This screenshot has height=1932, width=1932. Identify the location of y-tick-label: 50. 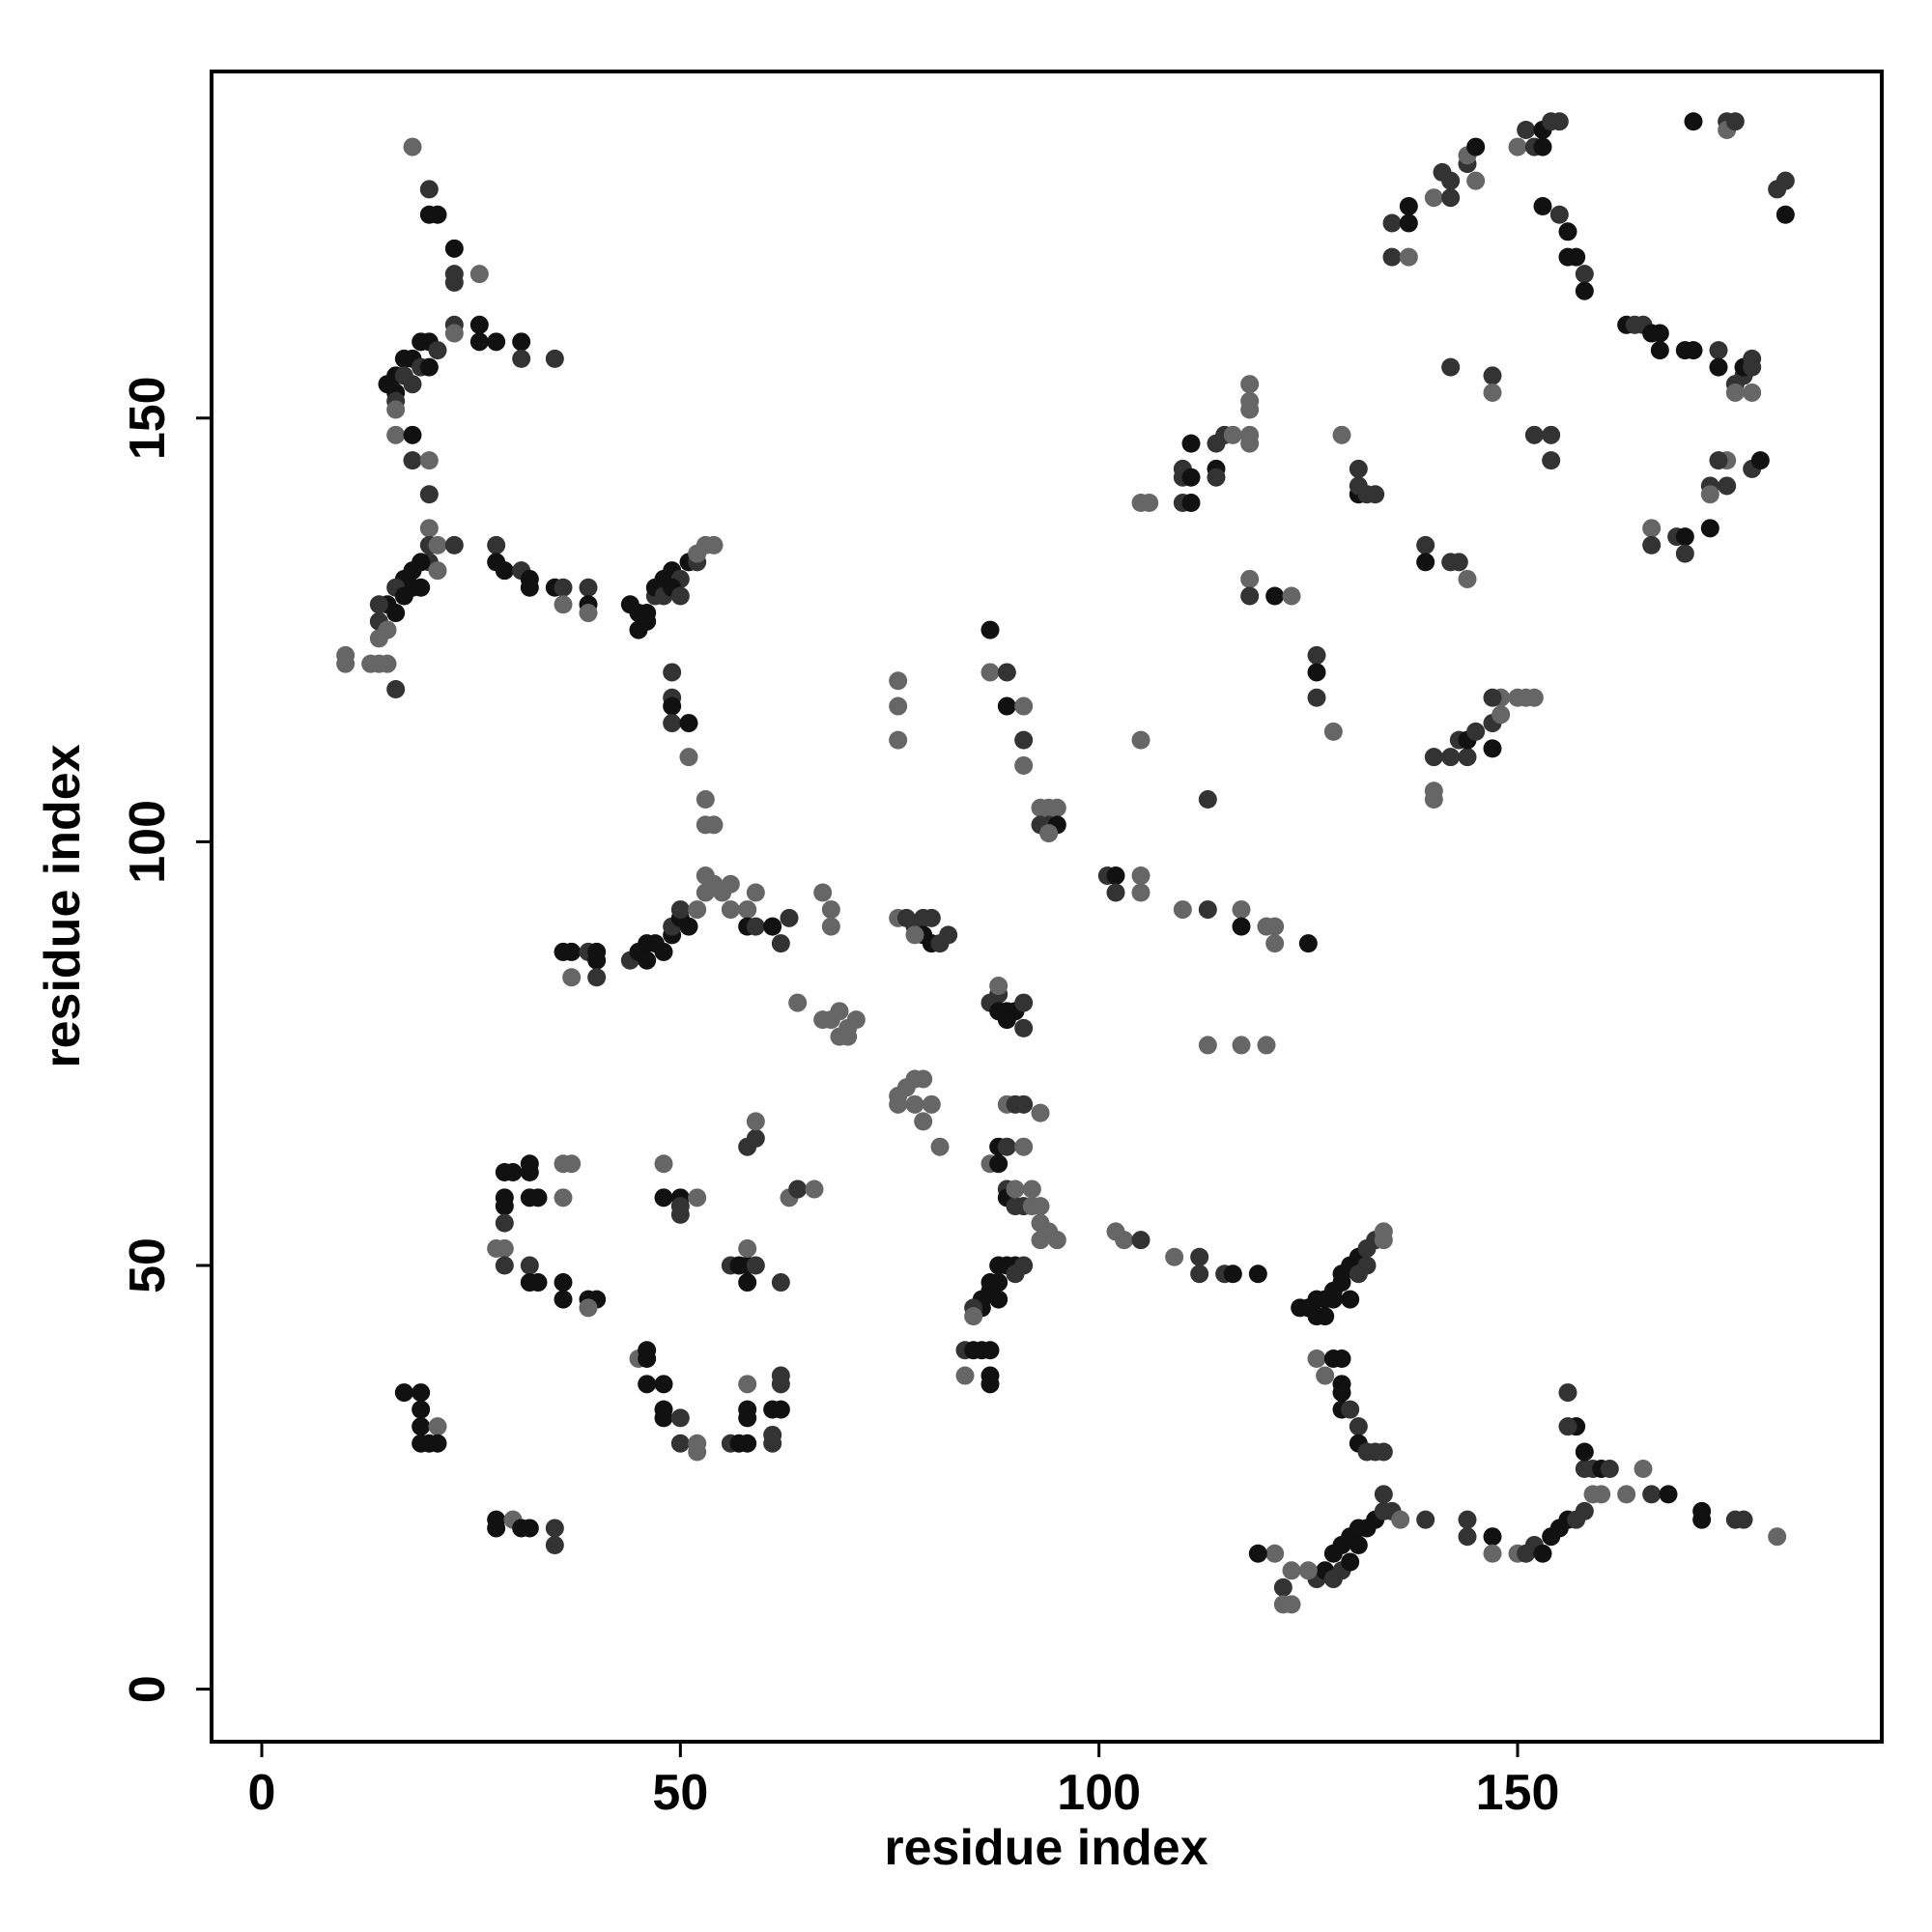
(148, 1265).